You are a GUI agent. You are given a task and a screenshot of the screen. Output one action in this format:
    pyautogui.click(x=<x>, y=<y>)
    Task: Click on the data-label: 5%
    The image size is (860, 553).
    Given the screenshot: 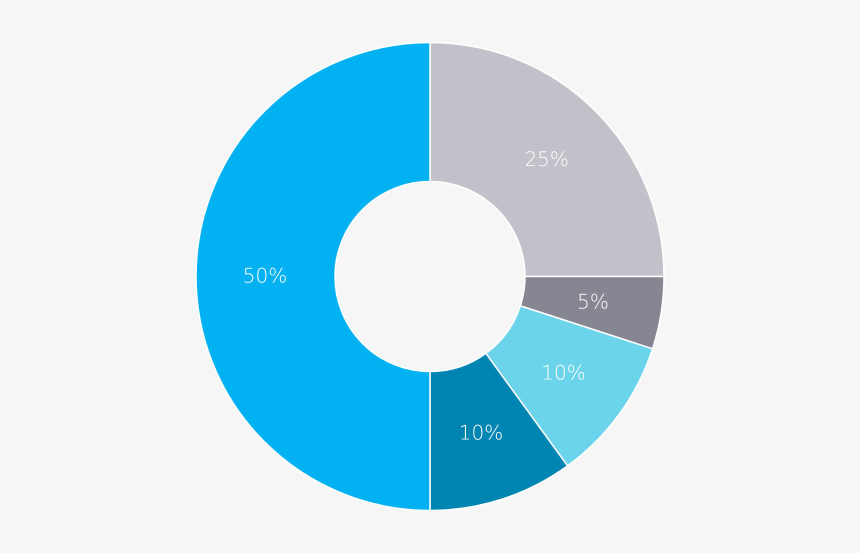 What is the action you would take?
    pyautogui.click(x=593, y=301)
    